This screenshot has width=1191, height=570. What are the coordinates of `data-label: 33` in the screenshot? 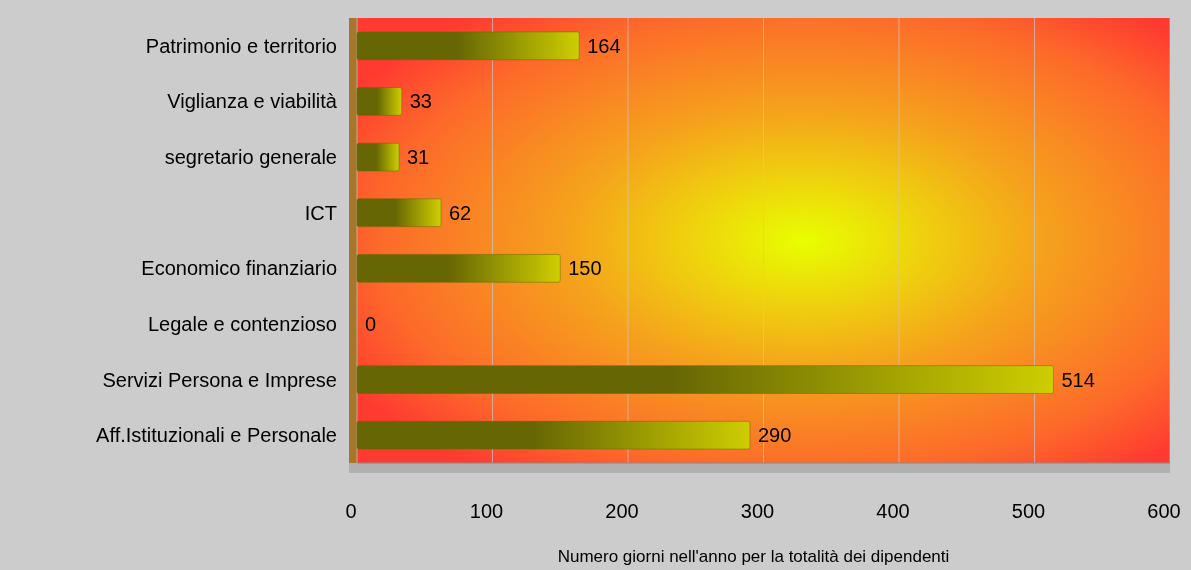 It's located at (420, 101).